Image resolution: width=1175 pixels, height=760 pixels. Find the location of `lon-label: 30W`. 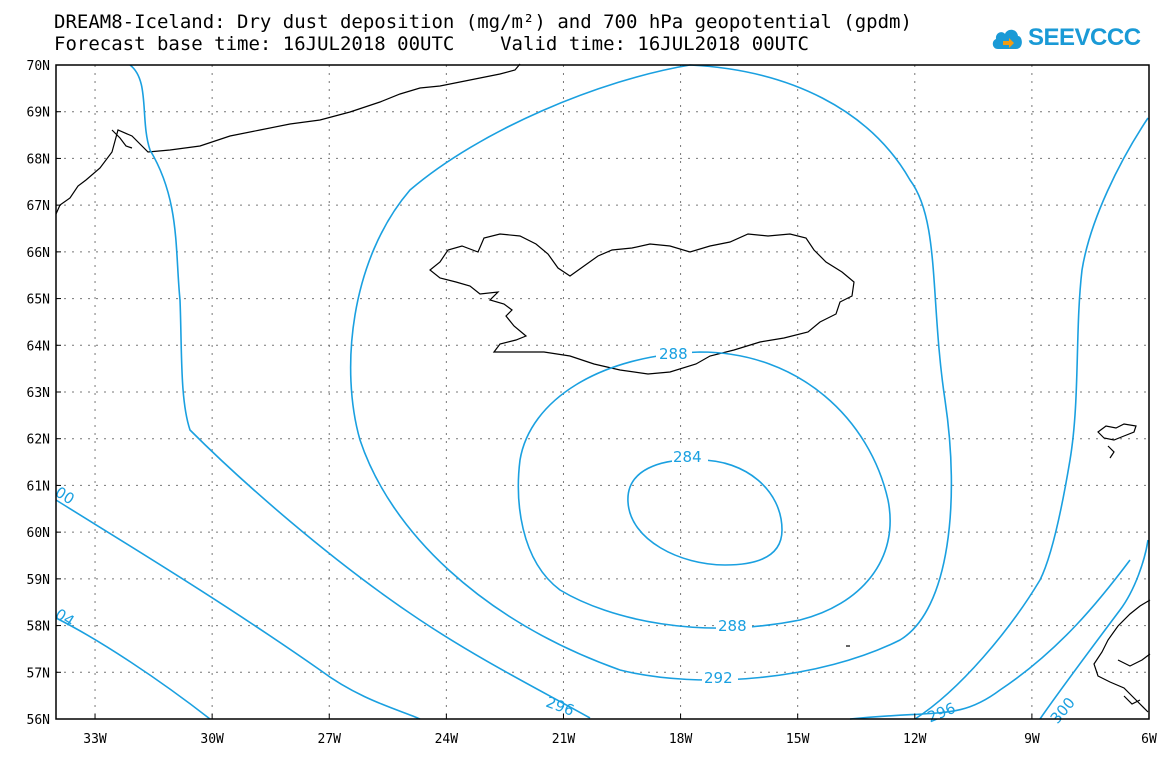

lon-label: 30W is located at coordinates (212, 739).